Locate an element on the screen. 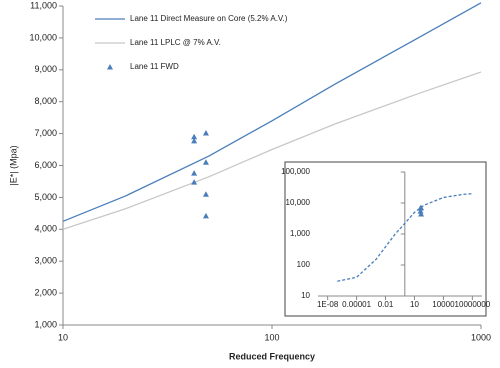 The width and height of the screenshot is (500, 368). y-tick-label: 3,000 is located at coordinates (45, 261).